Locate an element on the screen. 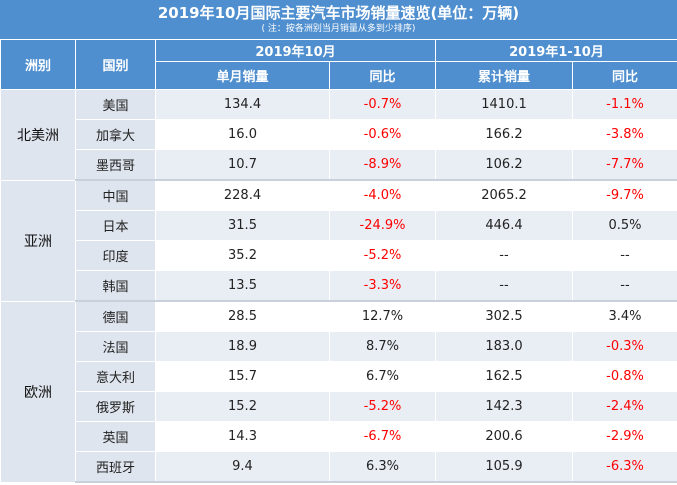 This screenshot has height=485, width=677. yoy-cumulative-cell: -2.4% is located at coordinates (624, 406).